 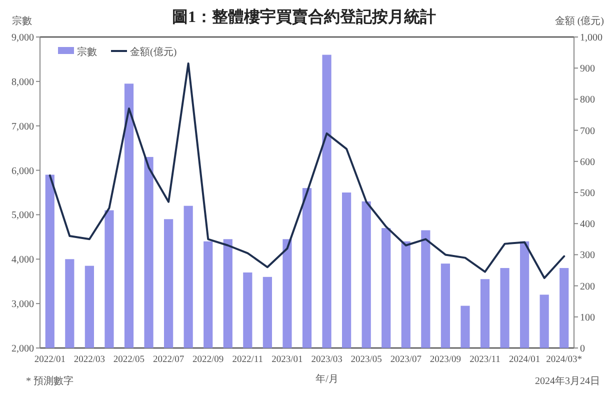 I want to click on x-tick-label: 2022/09, so click(x=208, y=360).